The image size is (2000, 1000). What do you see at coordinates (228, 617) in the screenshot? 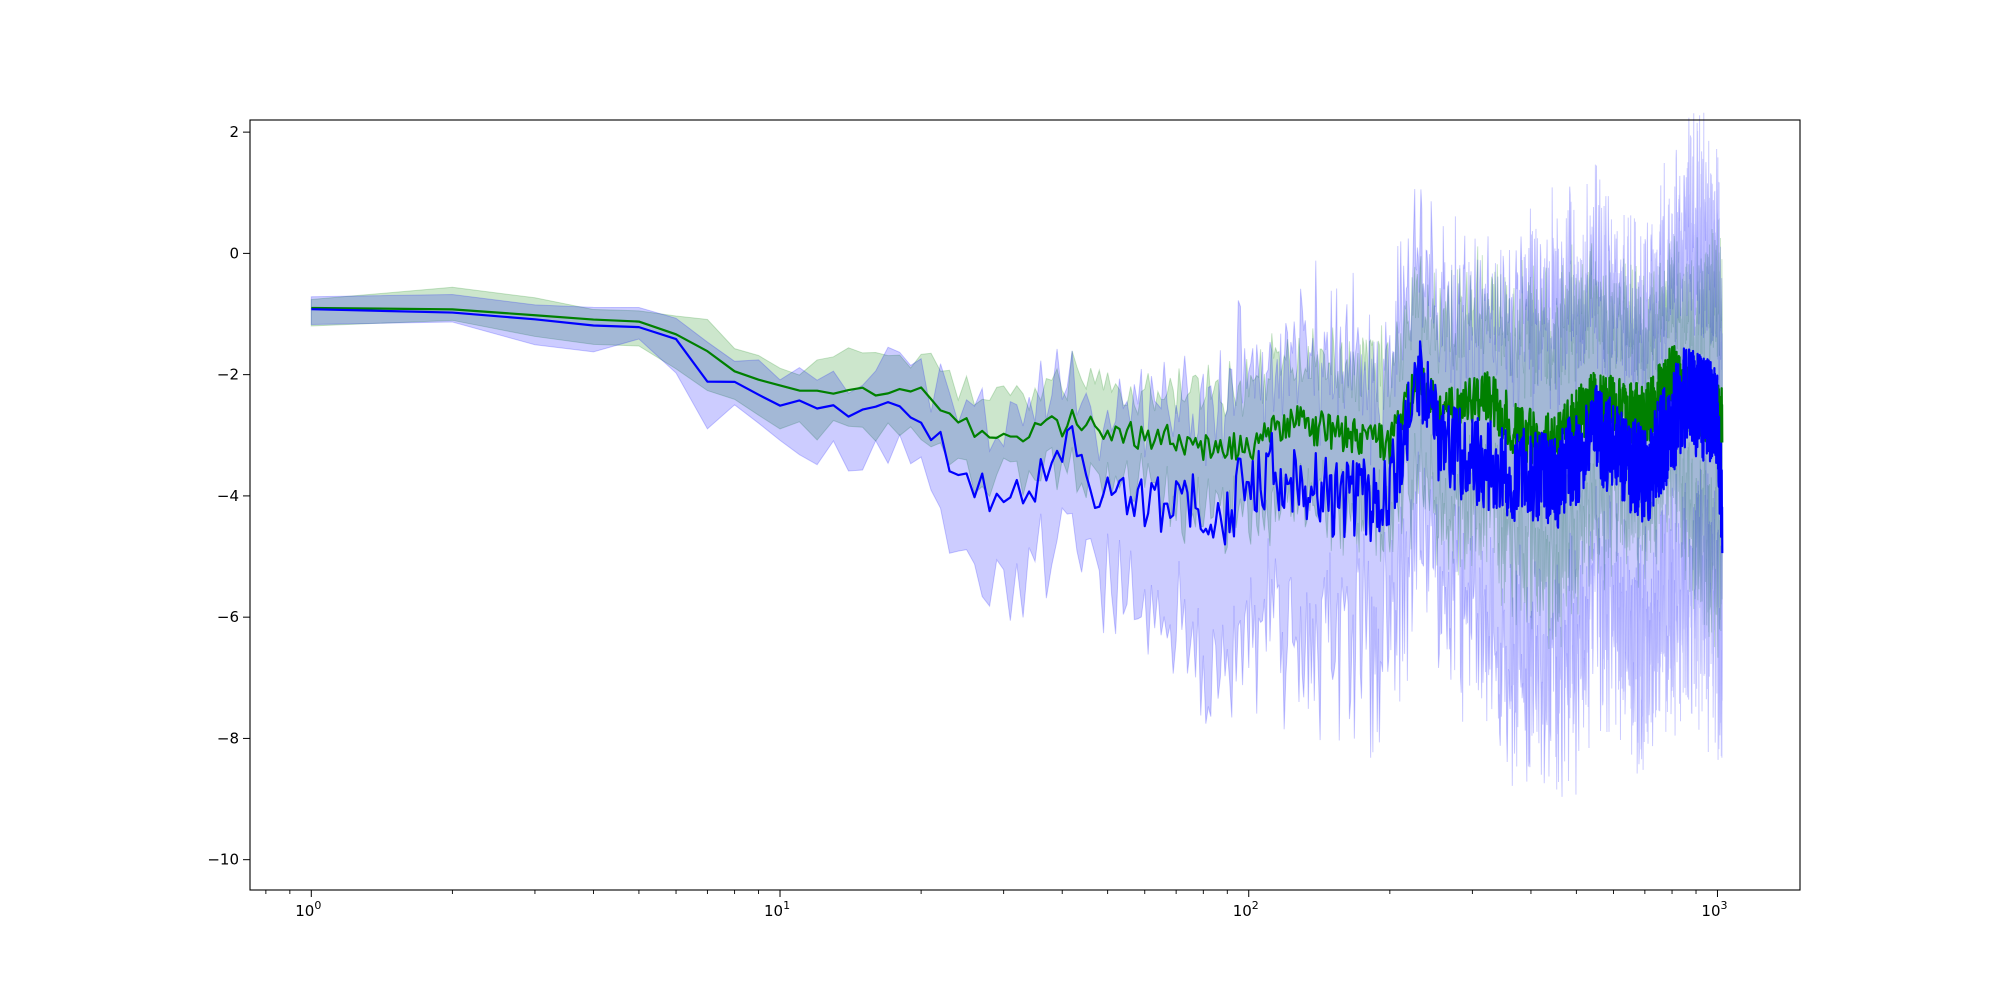
I see `y-tick-label: −6` at bounding box center [228, 617].